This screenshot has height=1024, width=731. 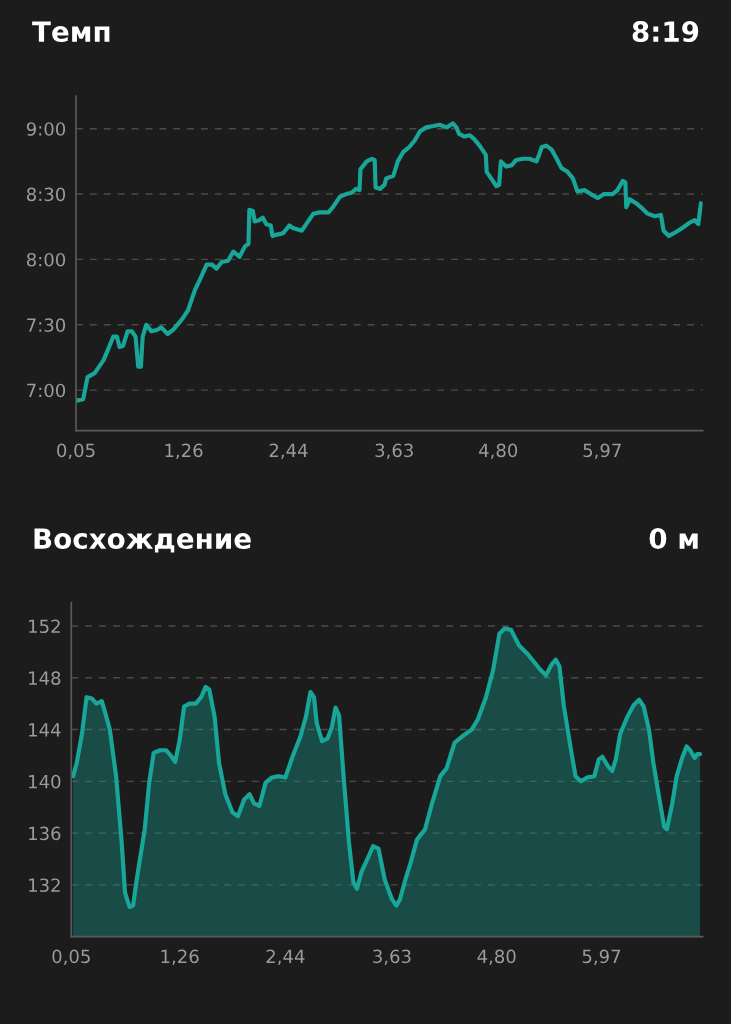 What do you see at coordinates (665, 32) in the screenshot?
I see `text: 8:19` at bounding box center [665, 32].